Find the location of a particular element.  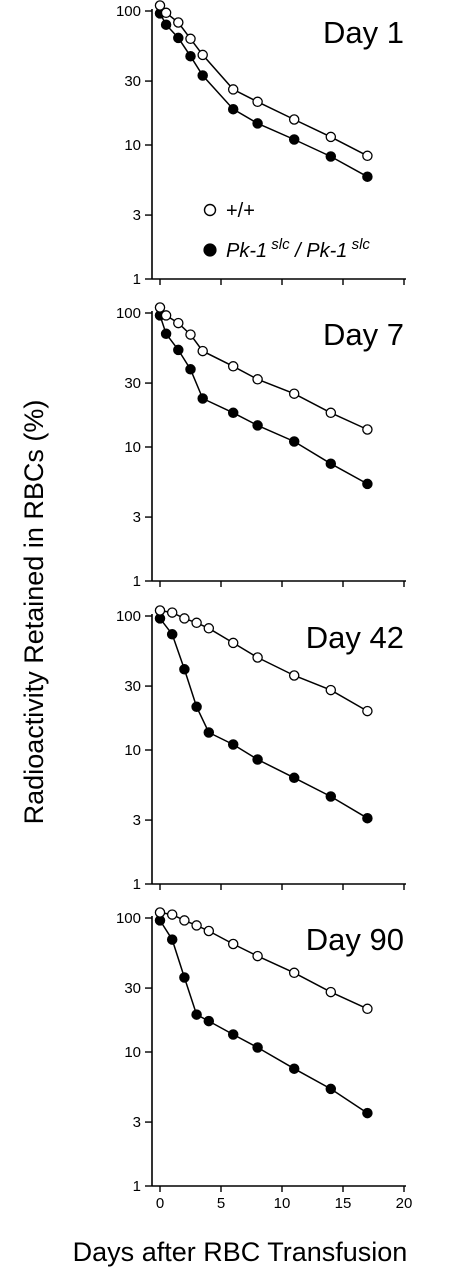

legend-marker-open is located at coordinates (210, 210).